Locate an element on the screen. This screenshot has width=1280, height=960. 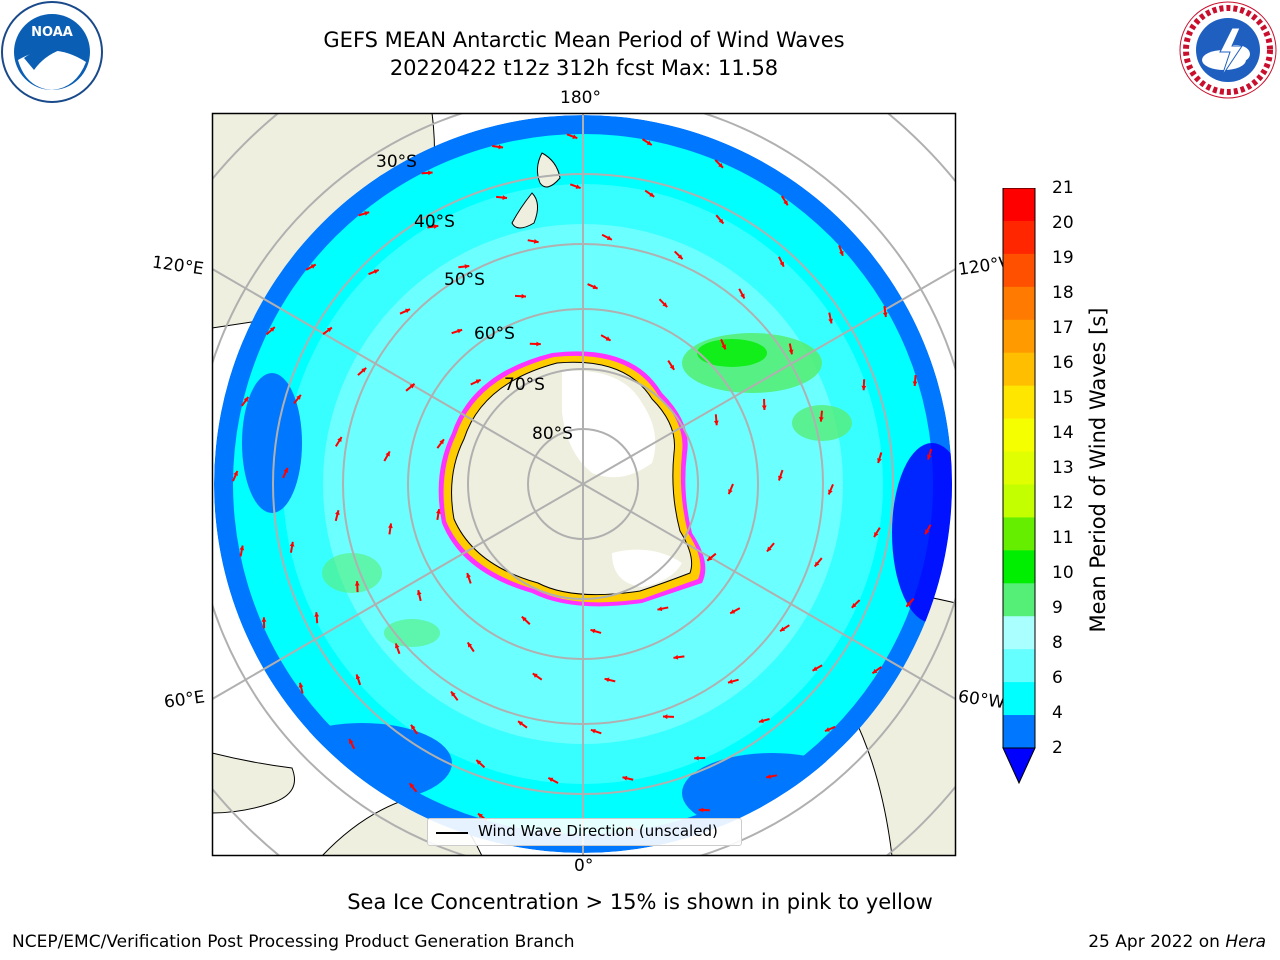
lat-label-40s: 40°S is located at coordinates (434, 222).